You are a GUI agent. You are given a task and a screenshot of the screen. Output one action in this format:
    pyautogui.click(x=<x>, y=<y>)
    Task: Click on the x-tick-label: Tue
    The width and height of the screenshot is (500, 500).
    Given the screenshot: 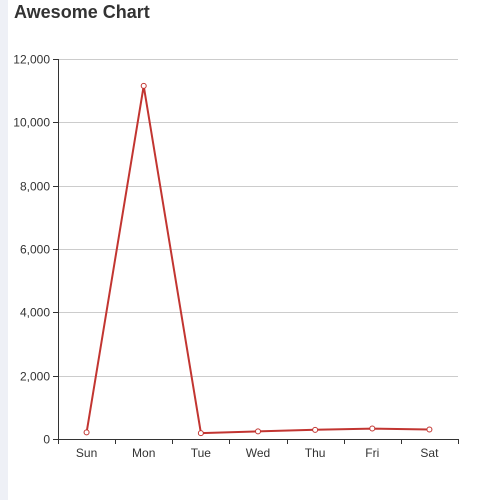 What is the action you would take?
    pyautogui.click(x=201, y=453)
    